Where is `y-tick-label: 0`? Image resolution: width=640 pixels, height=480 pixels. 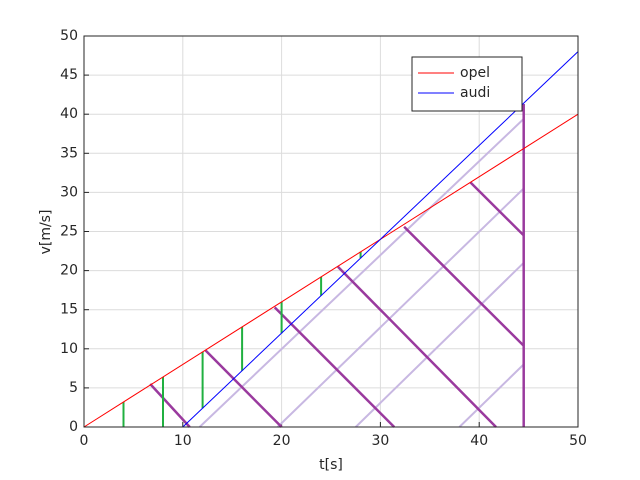
y-tick-label: 0 is located at coordinates (73, 427).